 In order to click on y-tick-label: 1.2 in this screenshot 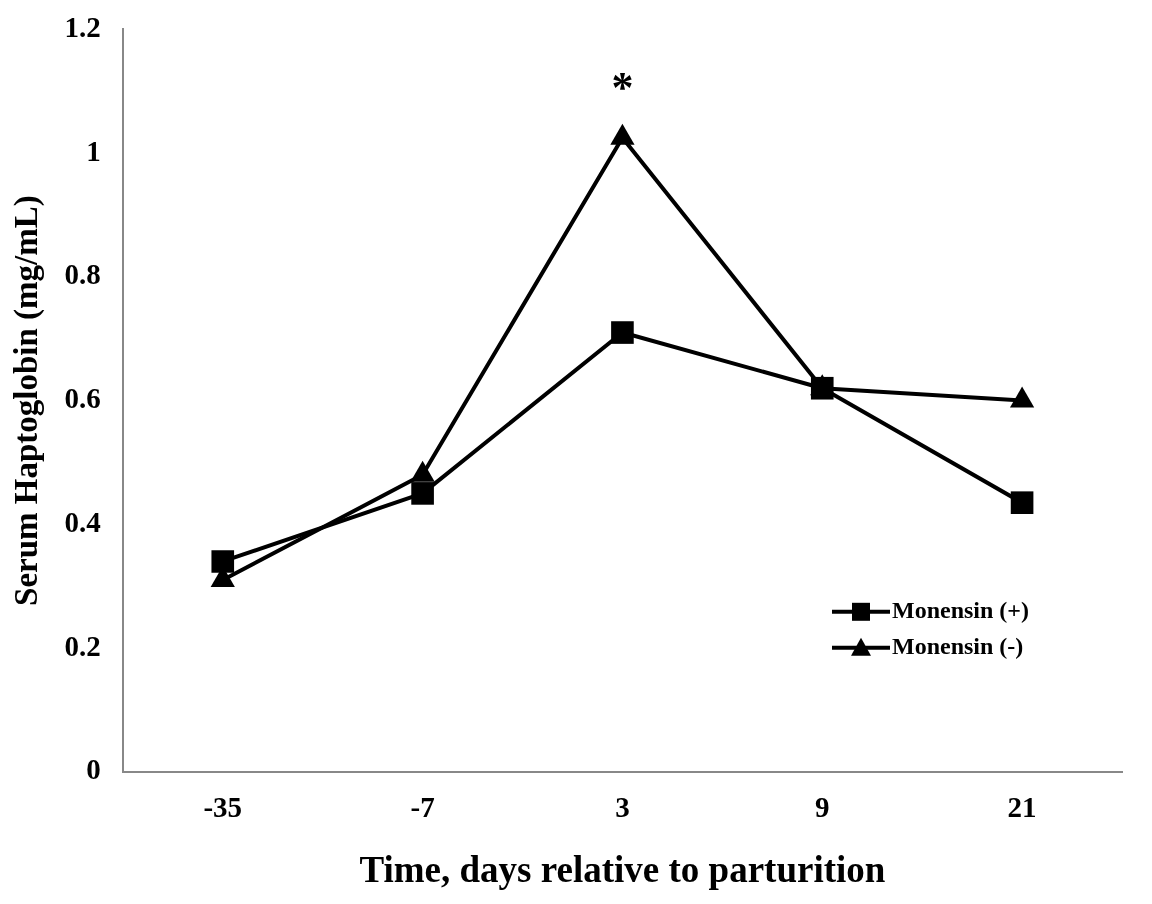, I will do `click(82, 26)`.